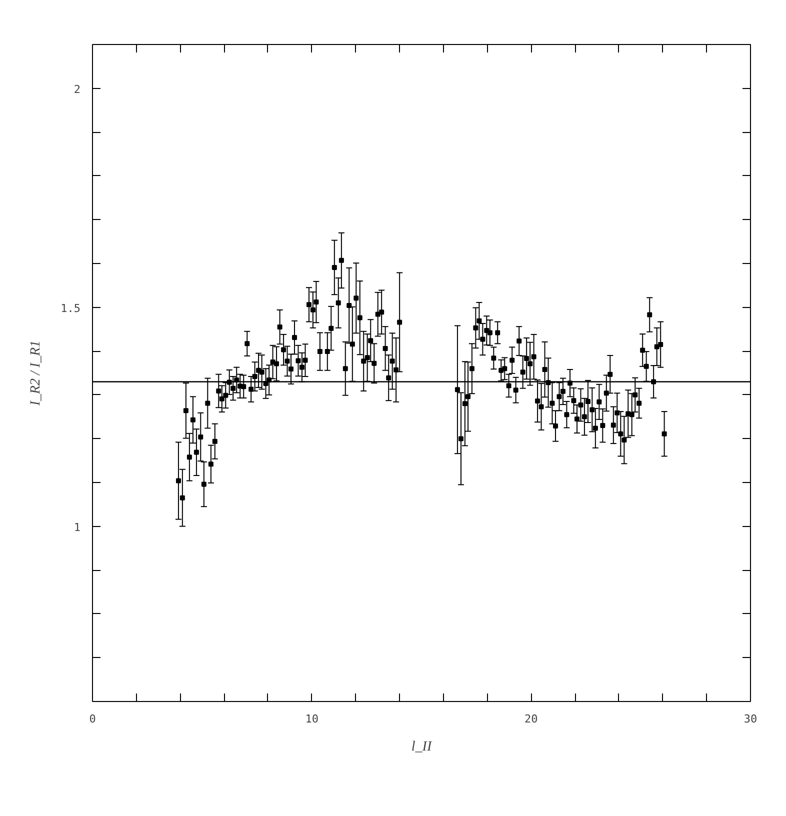 Image resolution: width=786 pixels, height=816 pixels. Describe the element at coordinates (92, 719) in the screenshot. I see `x-tick-label: 0` at that location.